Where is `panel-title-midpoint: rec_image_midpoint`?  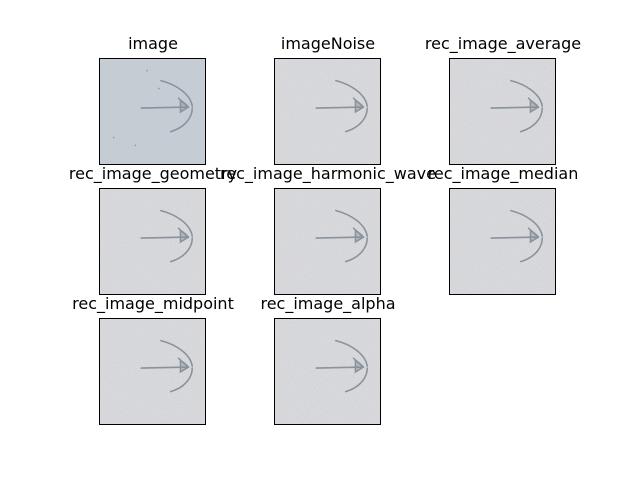 panel-title-midpoint: rec_image_midpoint is located at coordinates (153, 303).